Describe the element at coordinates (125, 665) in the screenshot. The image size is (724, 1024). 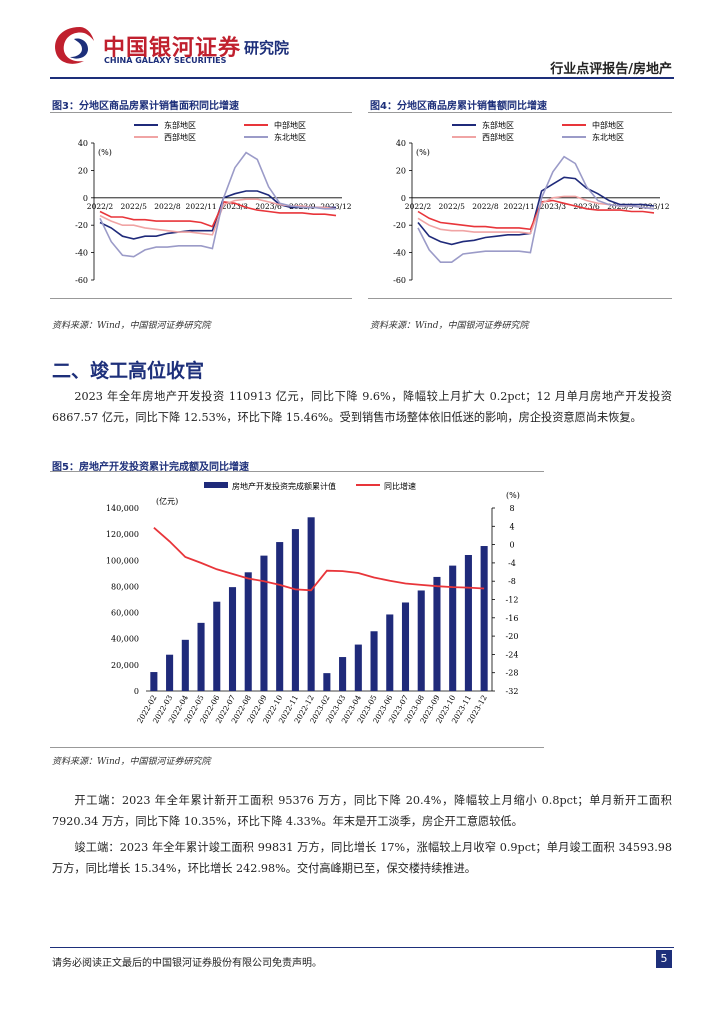
I see `fig5-left-tick-label: 20,000` at that location.